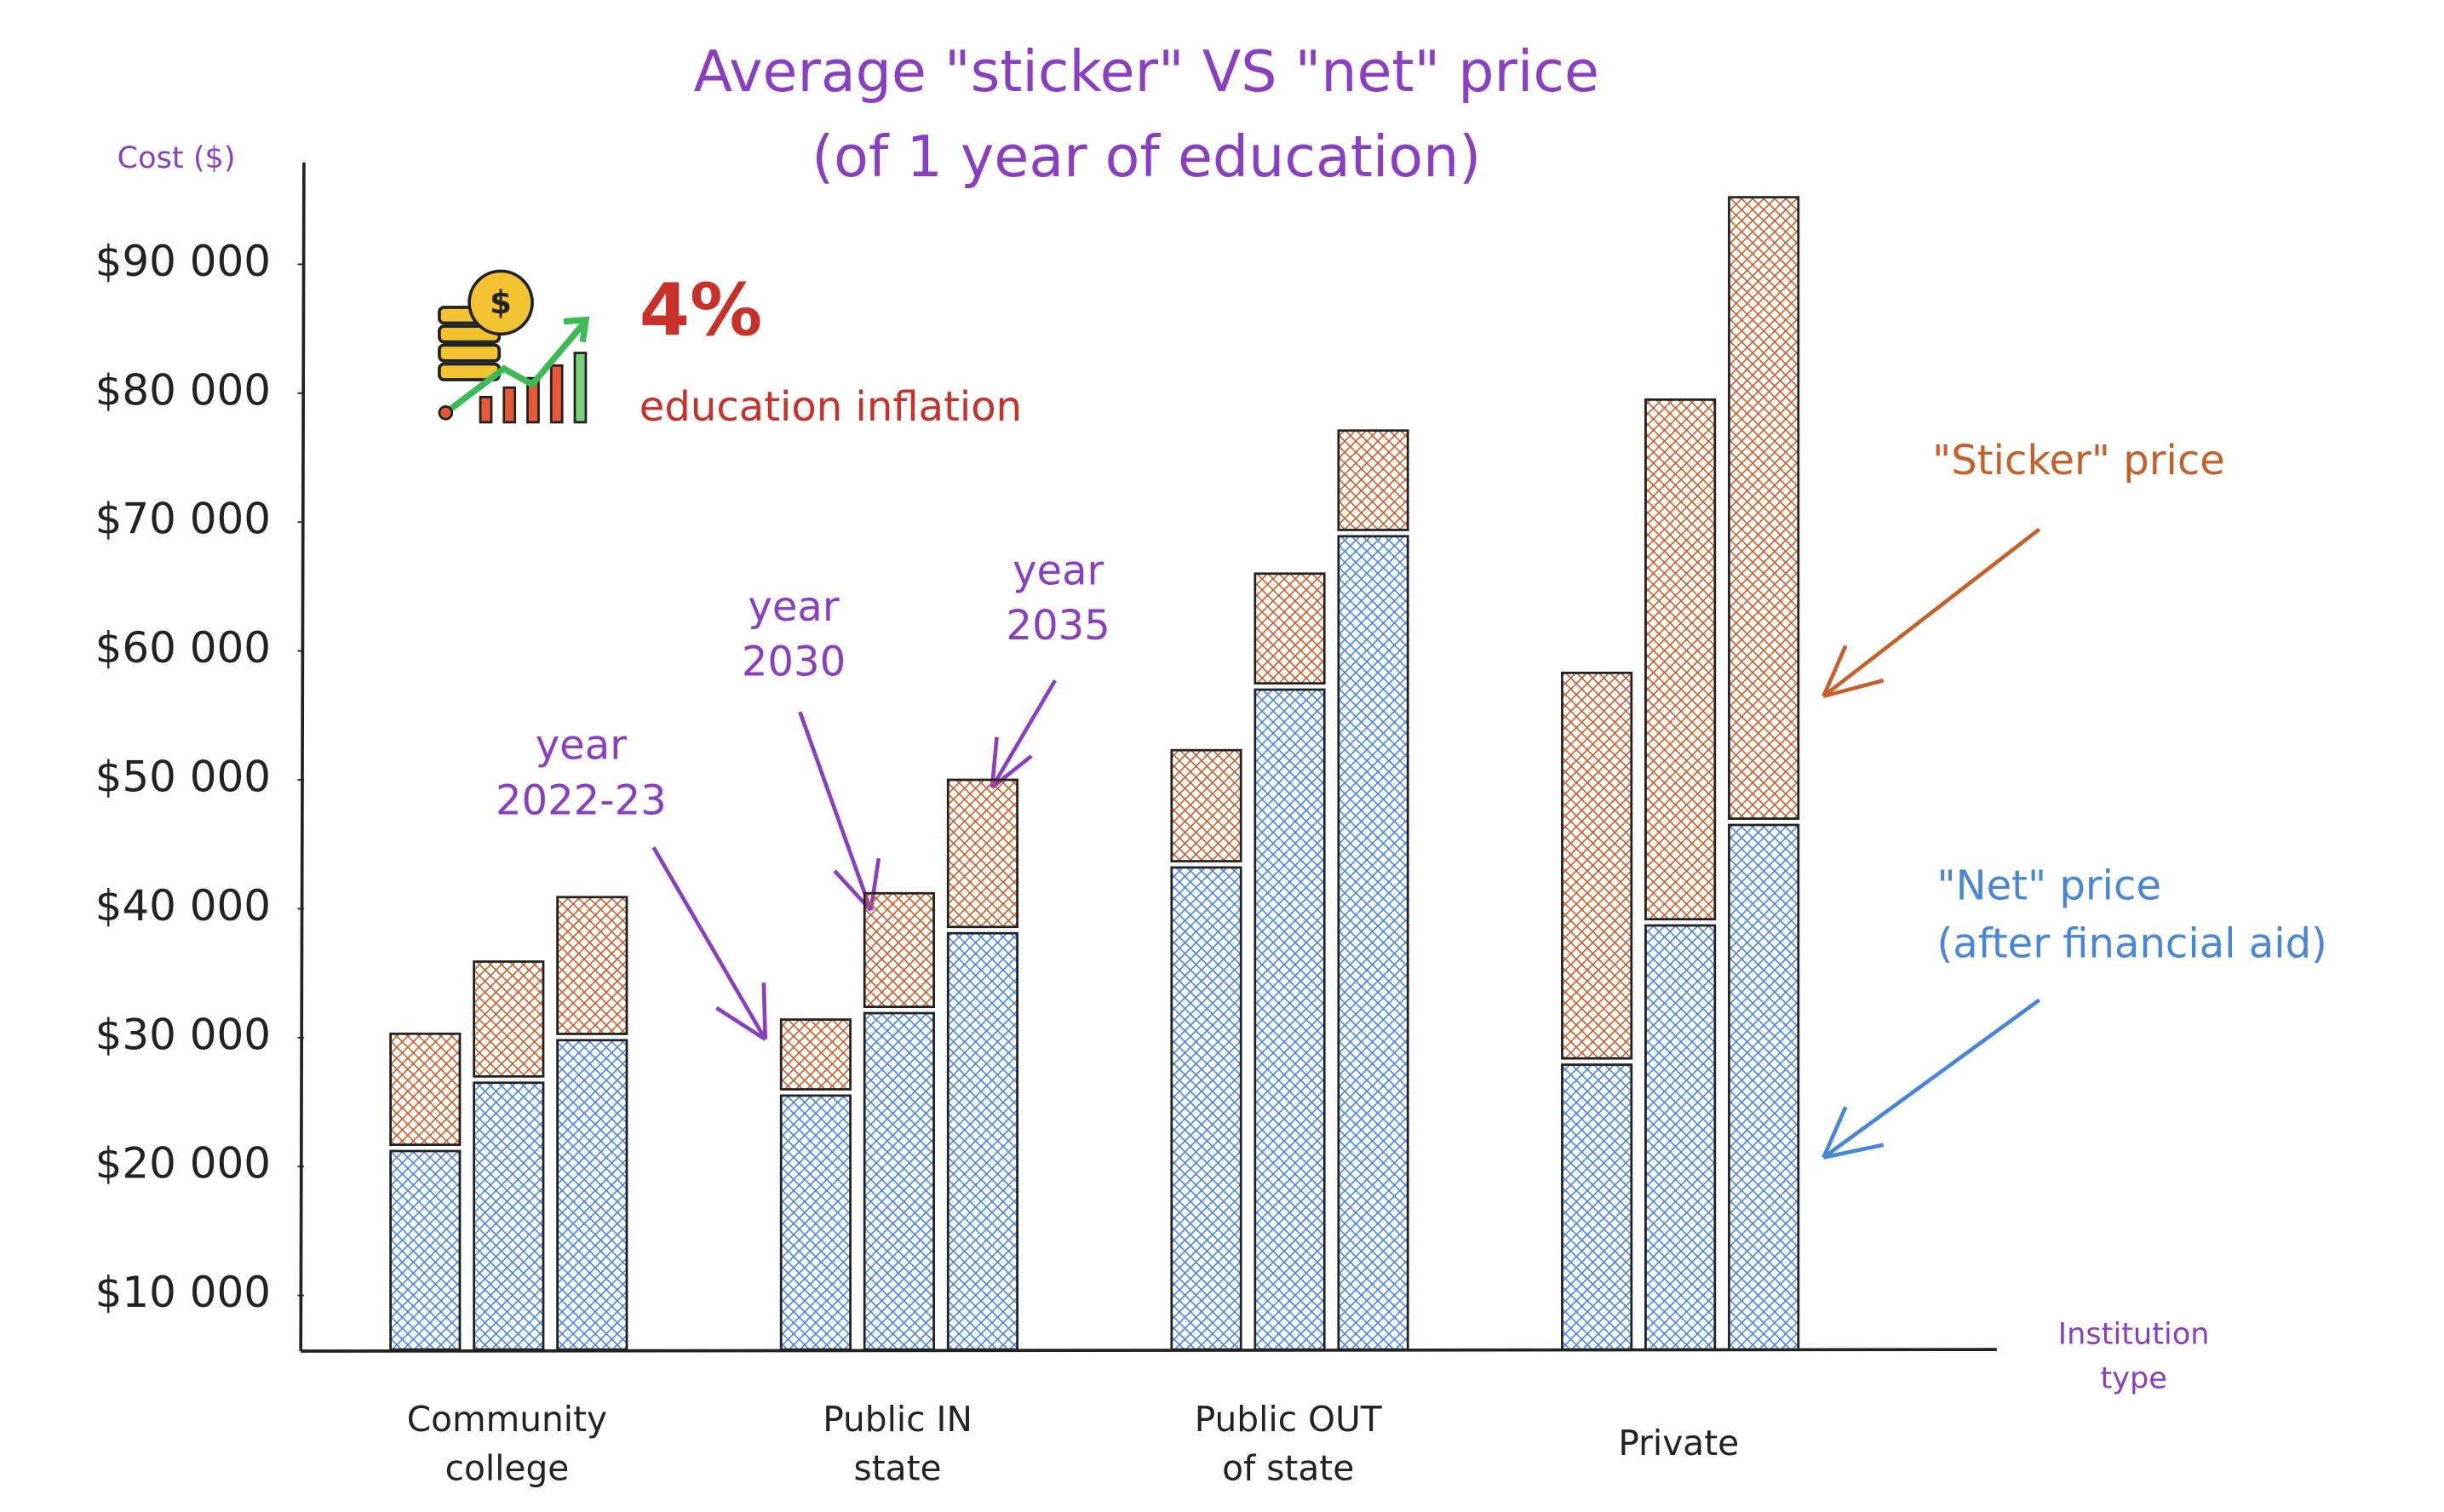 The height and width of the screenshot is (1512, 2444). I want to click on legend-net: "Net" price, so click(2049, 885).